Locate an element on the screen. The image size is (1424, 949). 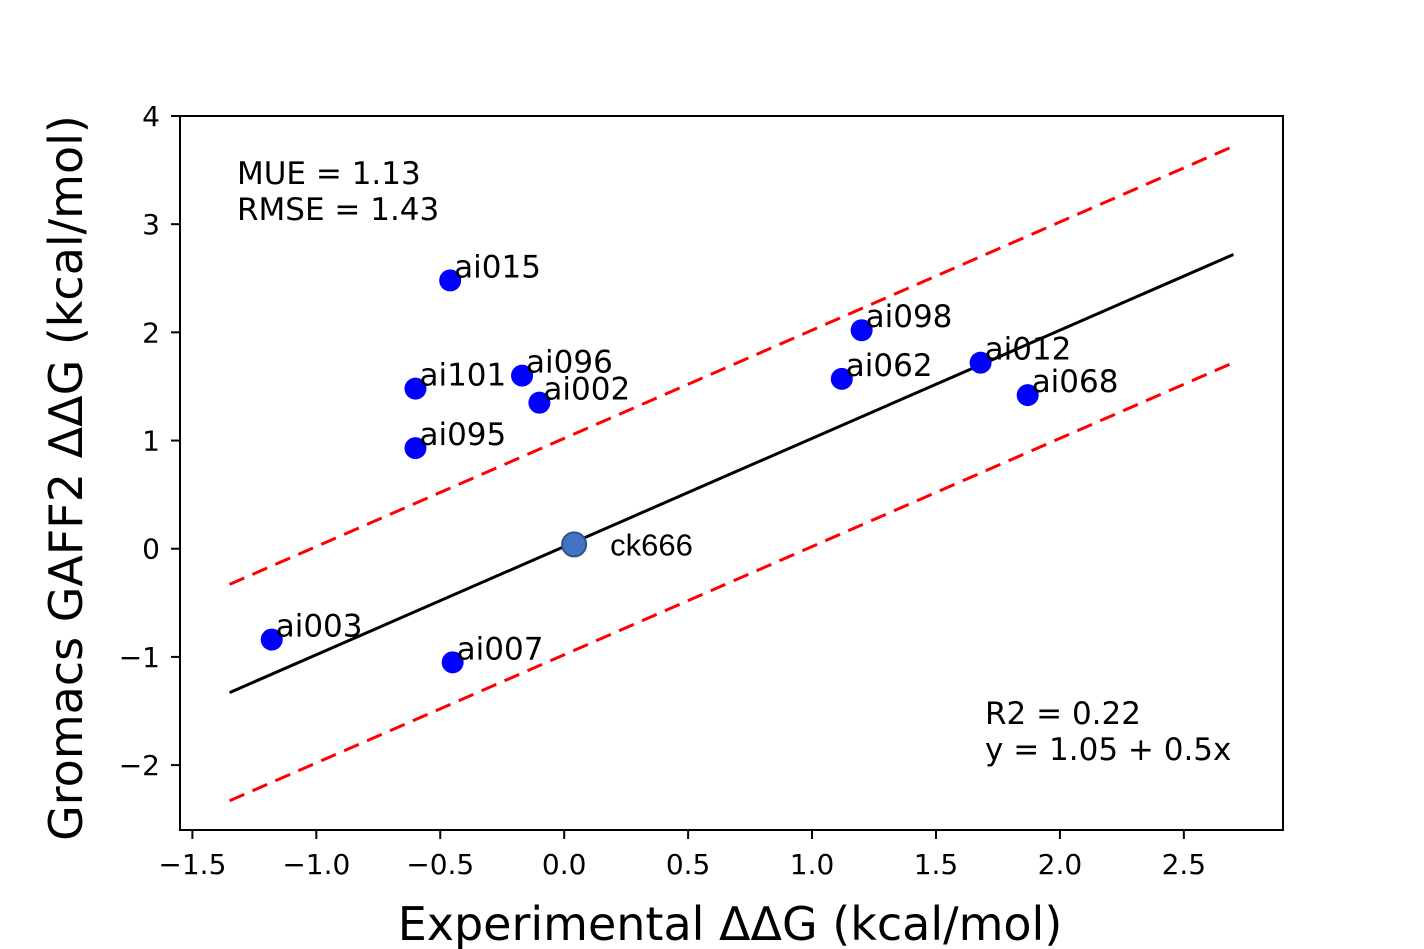
point-label-ai062: ai062 is located at coordinates (889, 366).